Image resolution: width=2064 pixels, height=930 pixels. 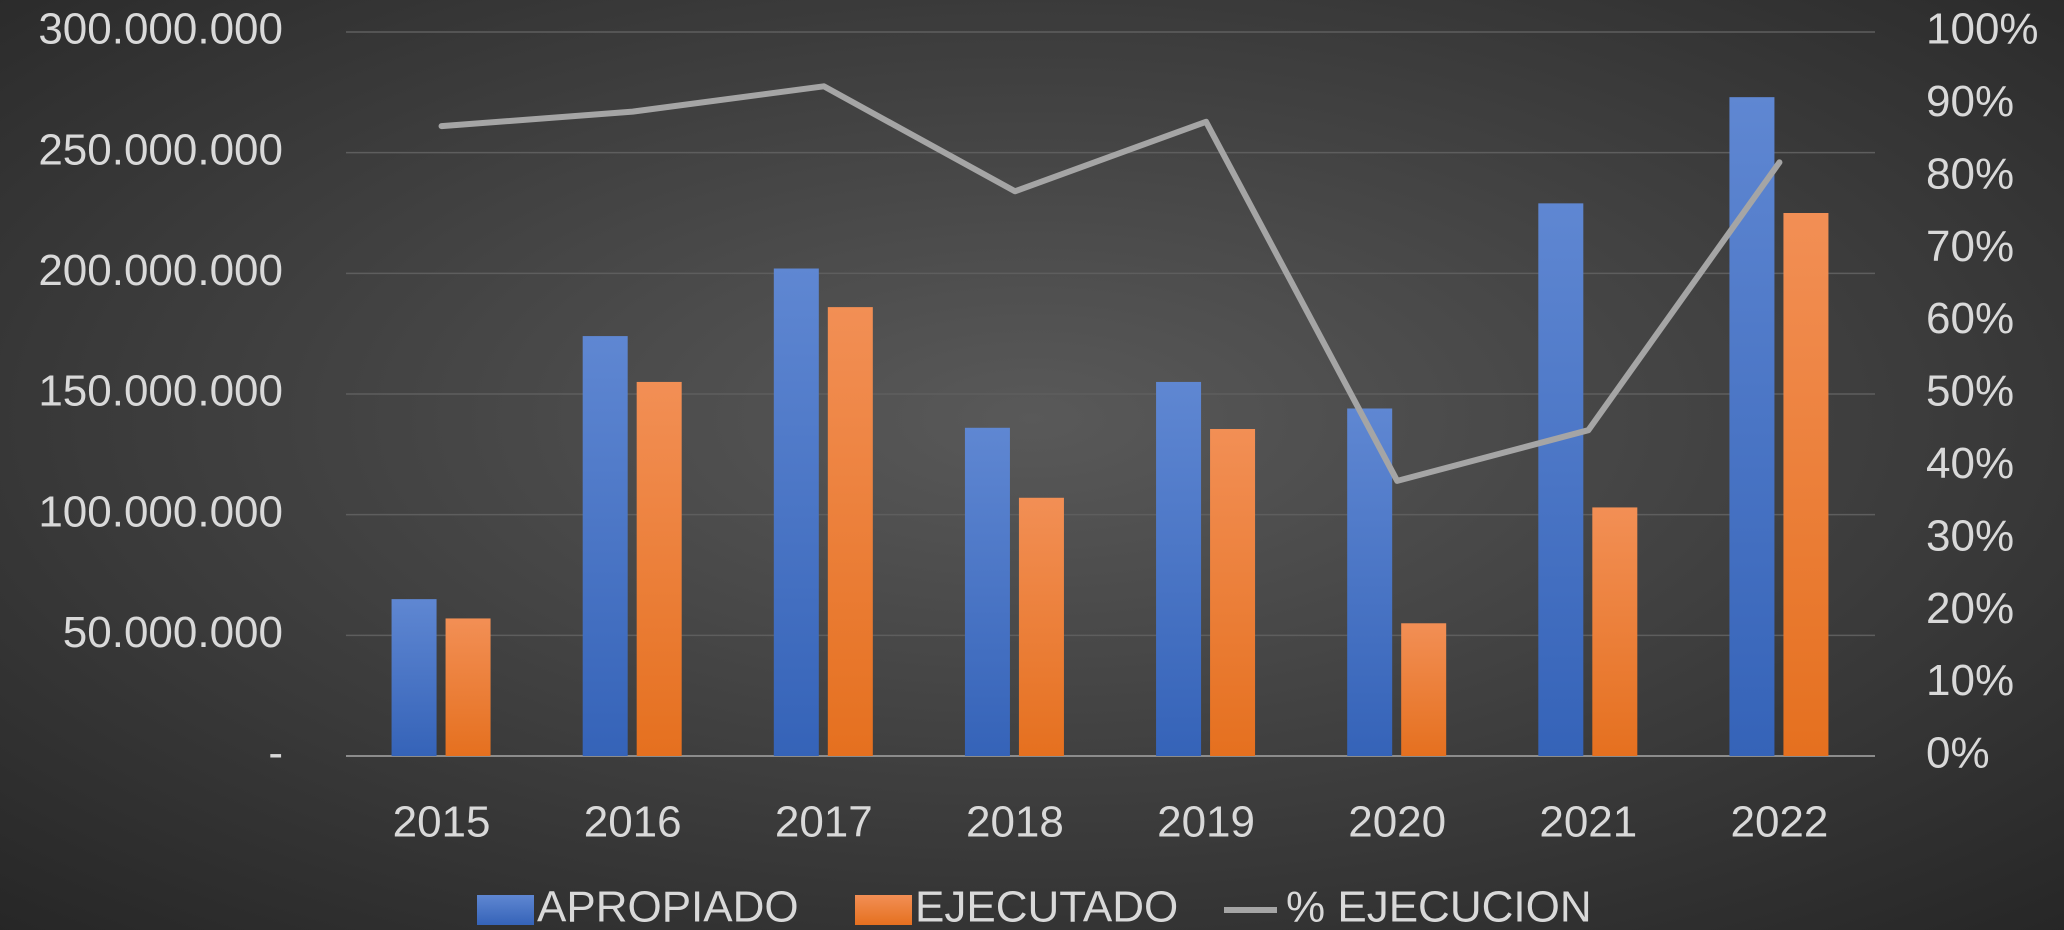 I want to click on y-tick-label: 50.000.000, so click(x=173, y=632).